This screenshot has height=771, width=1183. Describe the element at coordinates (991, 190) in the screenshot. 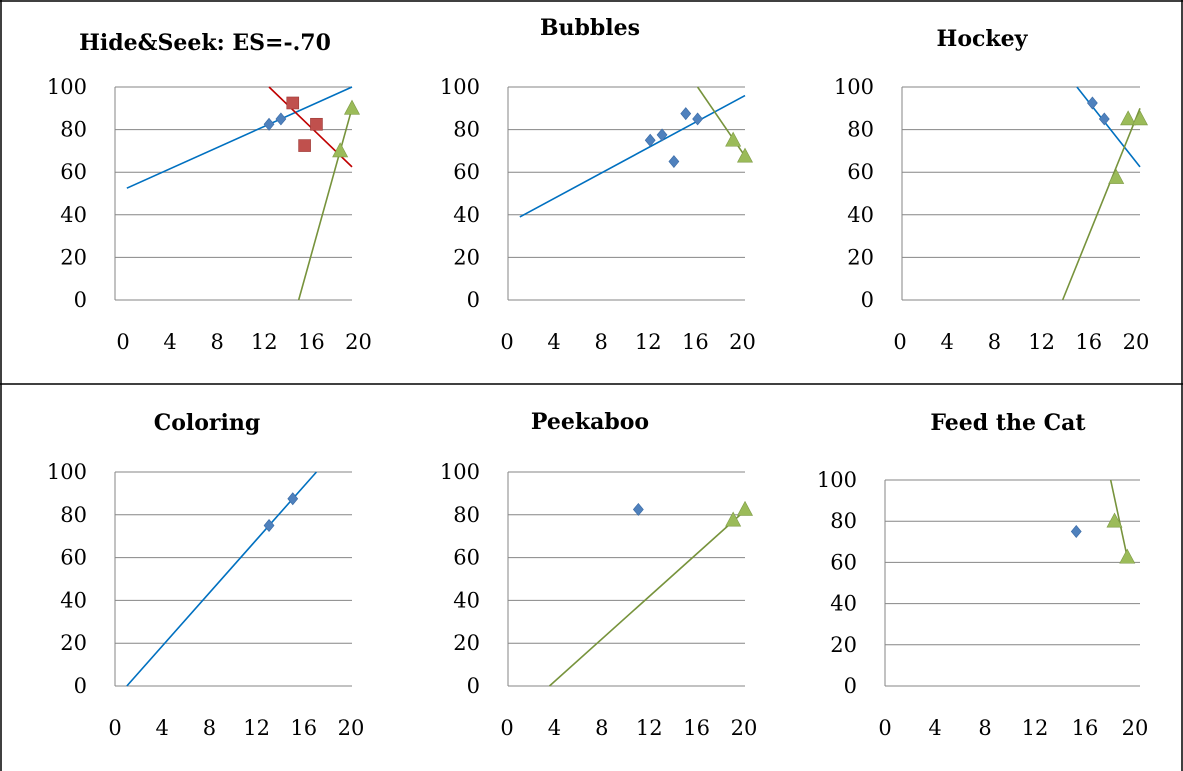

I see `chart-panel: Hockey 0 20 40 60 80 100 0 4 8 12 16 20` at that location.